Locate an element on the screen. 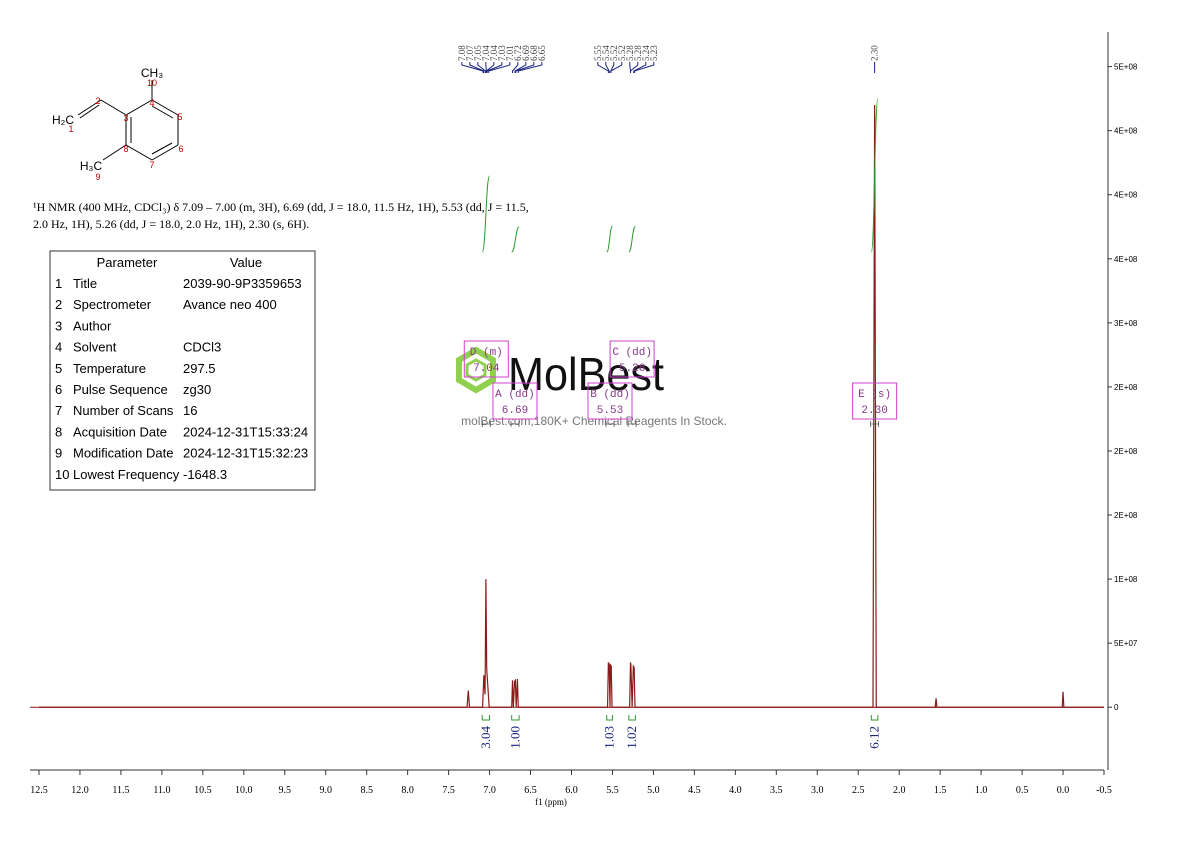  table-cell: Spectrometer is located at coordinates (112, 304).